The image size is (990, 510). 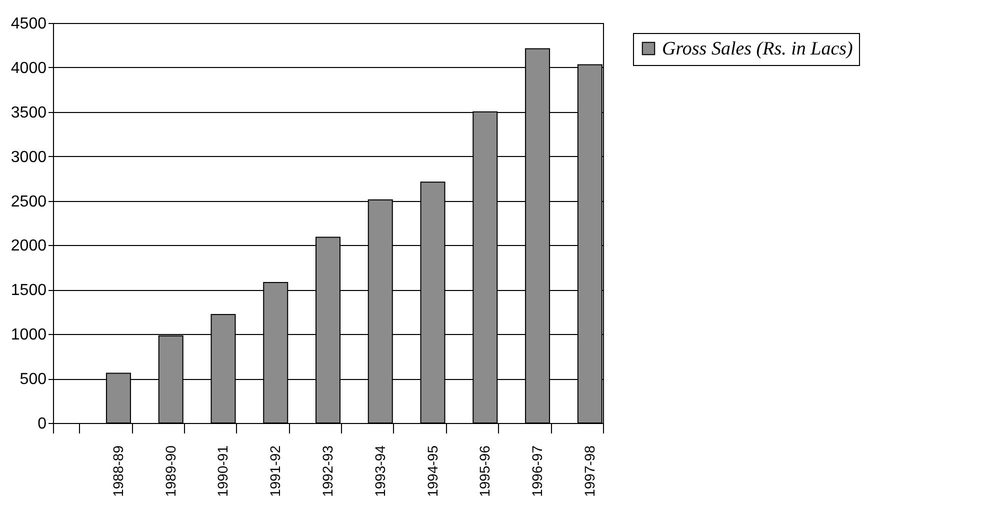 I want to click on x-tick-label: 1992-93, so click(x=328, y=471).